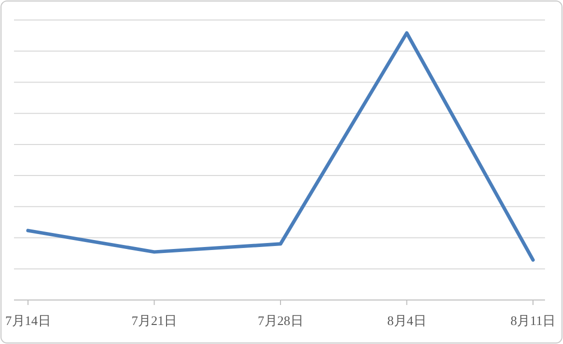 The width and height of the screenshot is (563, 344). I want to click on x-tick-label: 8月11日, so click(533, 320).